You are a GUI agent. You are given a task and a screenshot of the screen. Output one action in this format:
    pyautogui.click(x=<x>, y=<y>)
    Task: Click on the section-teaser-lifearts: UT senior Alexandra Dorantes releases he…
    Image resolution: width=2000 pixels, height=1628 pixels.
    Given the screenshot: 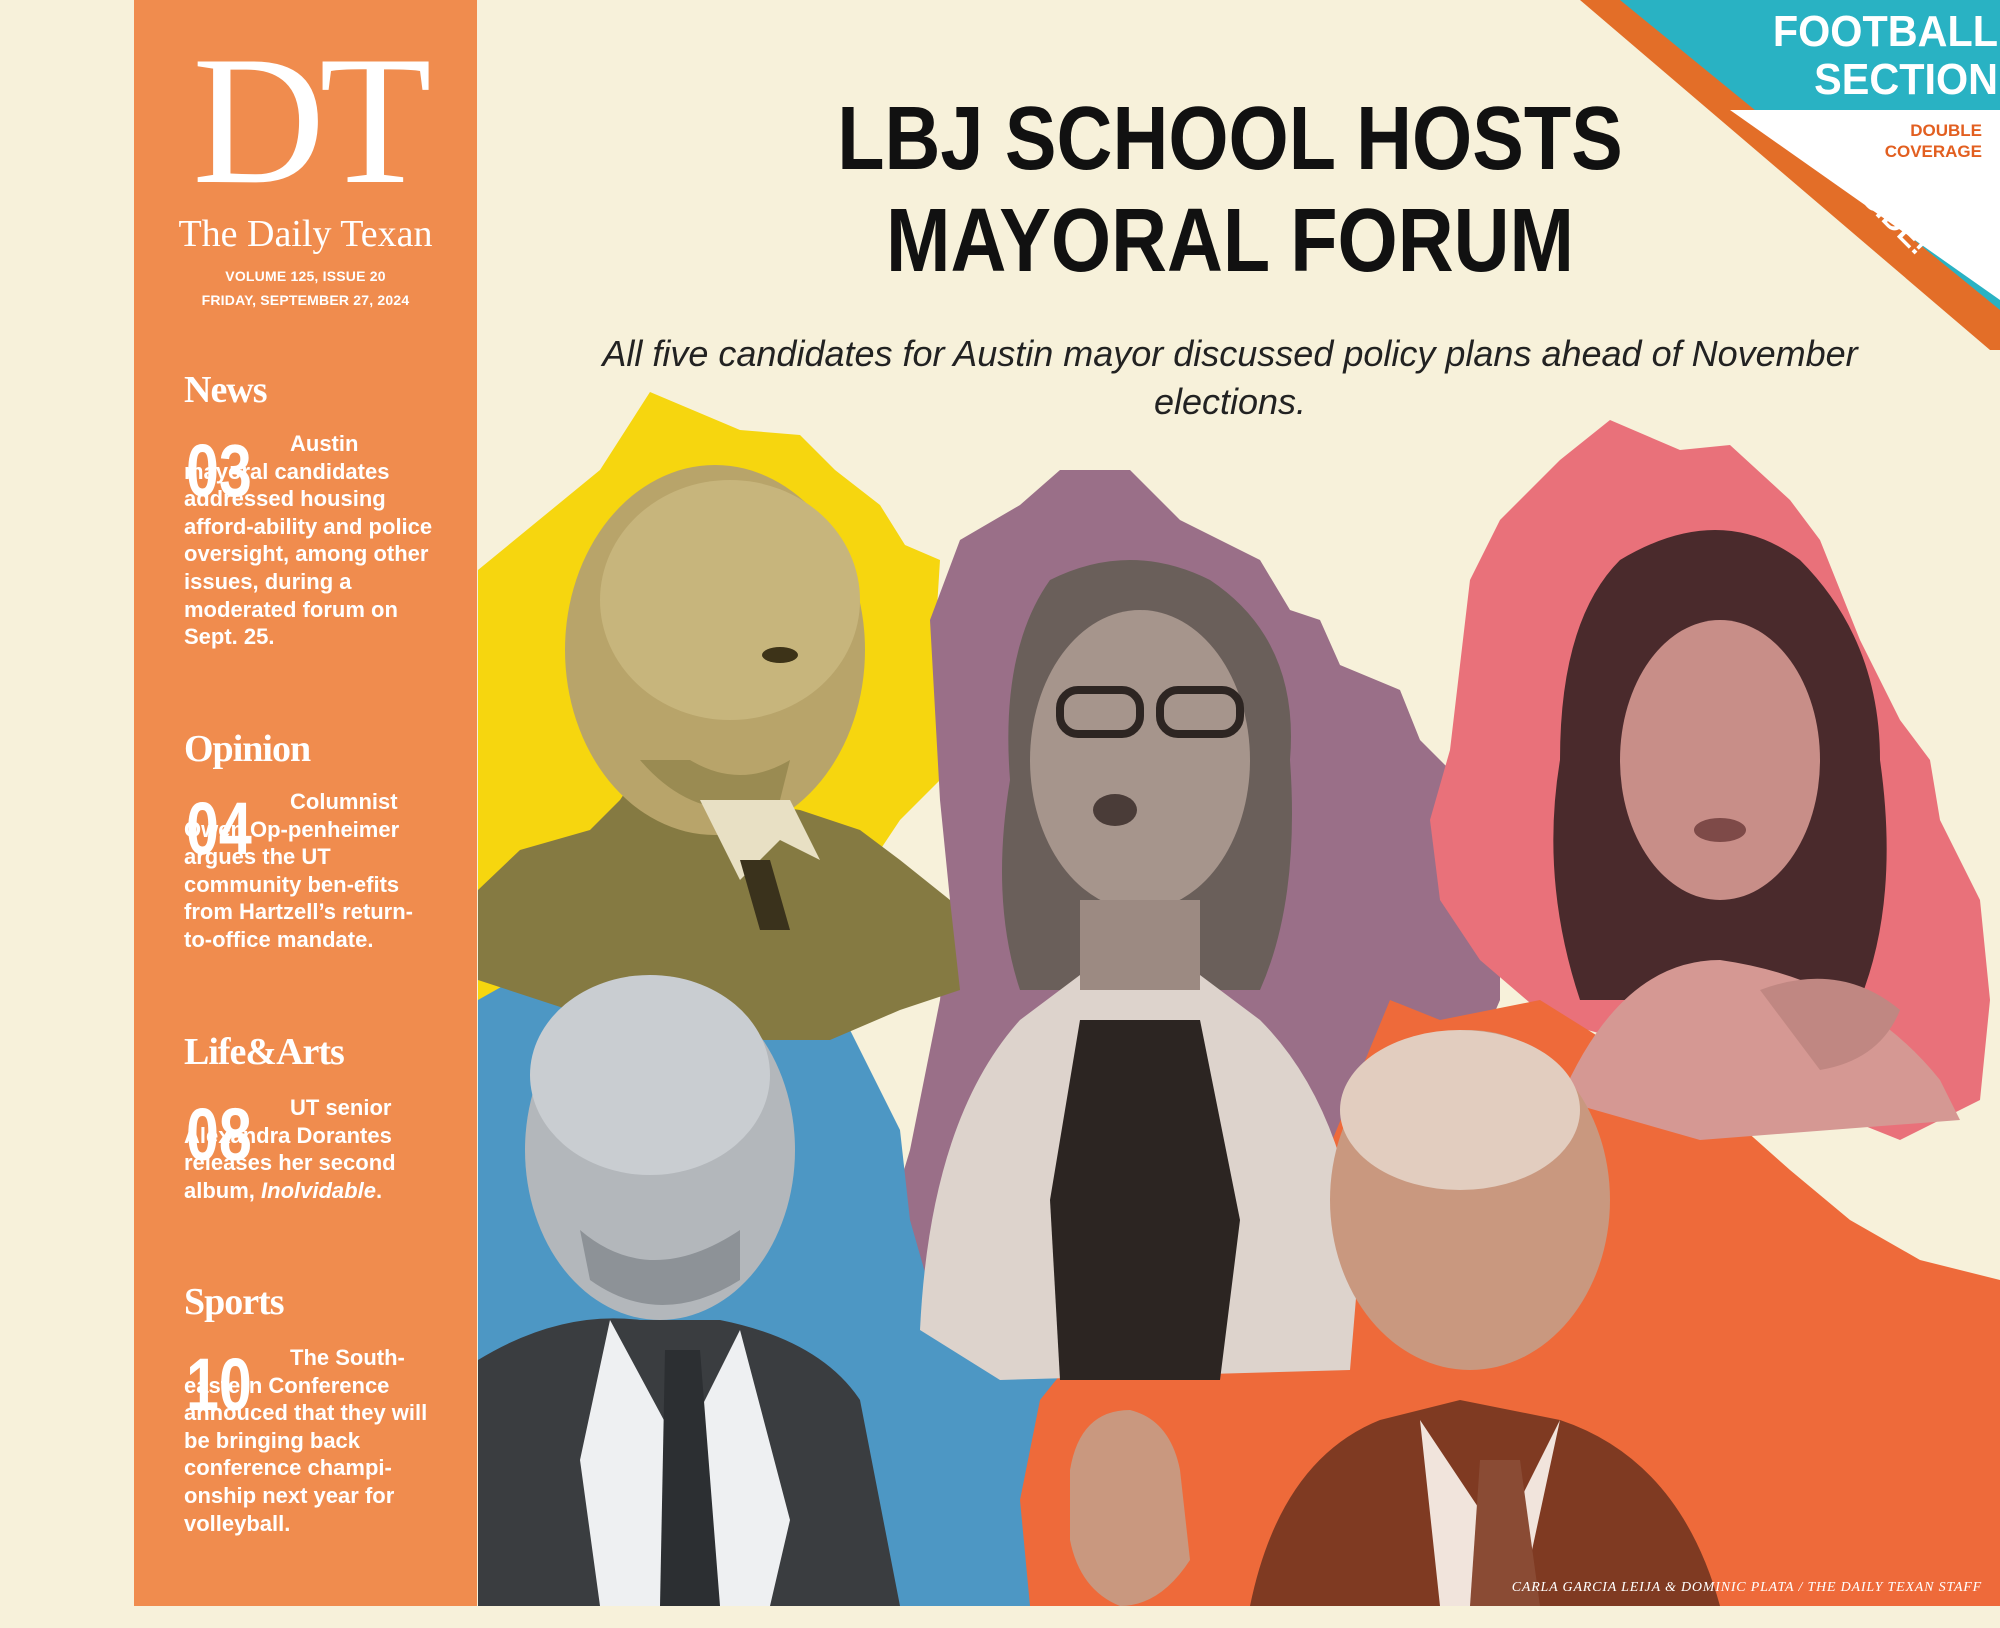 What is the action you would take?
    pyautogui.click(x=309, y=1149)
    